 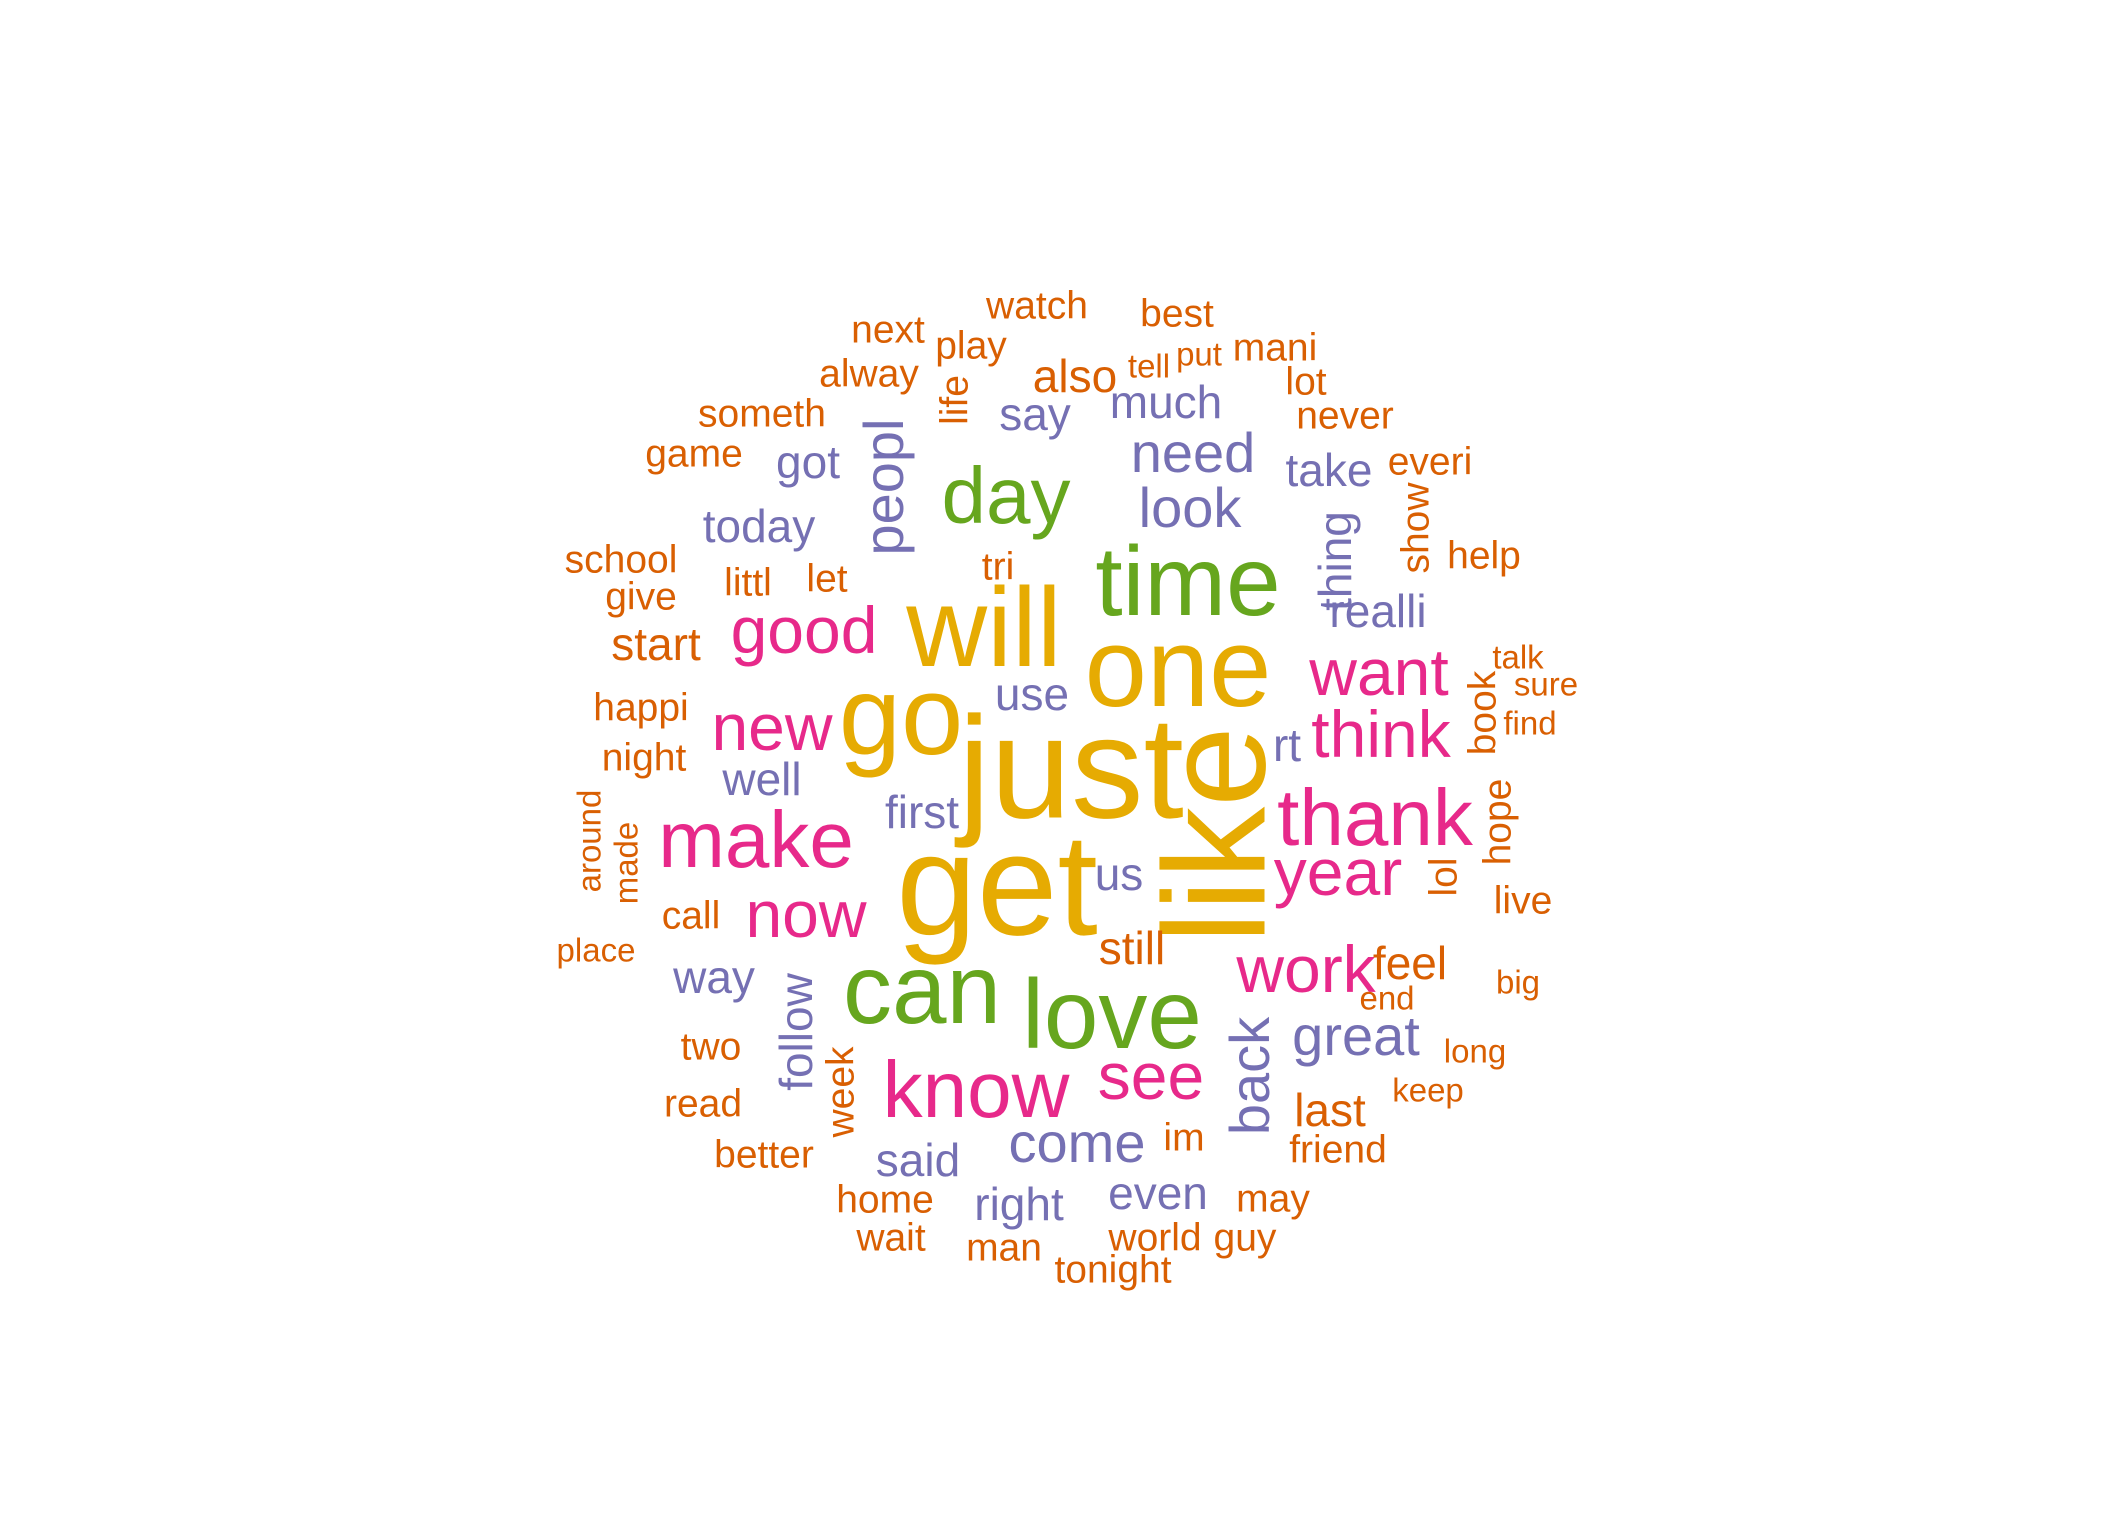 What do you see at coordinates (1077, 1142) in the screenshot?
I see `word: come` at bounding box center [1077, 1142].